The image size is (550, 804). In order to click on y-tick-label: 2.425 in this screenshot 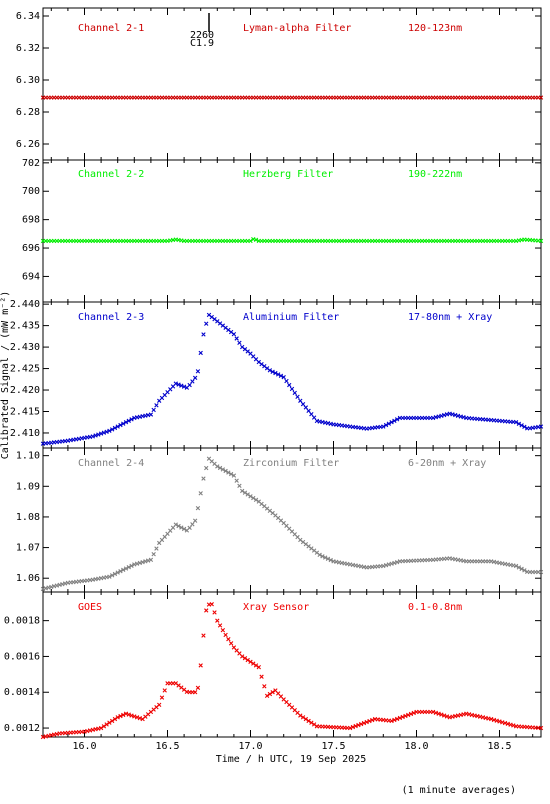, I will do `click(25, 369)`.